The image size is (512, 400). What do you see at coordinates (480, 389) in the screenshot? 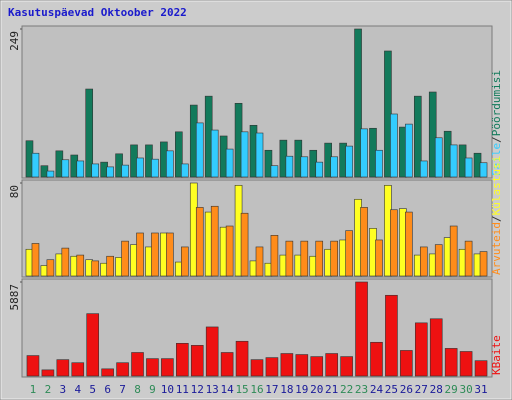
I see `x-tick-label: 31` at bounding box center [480, 389].